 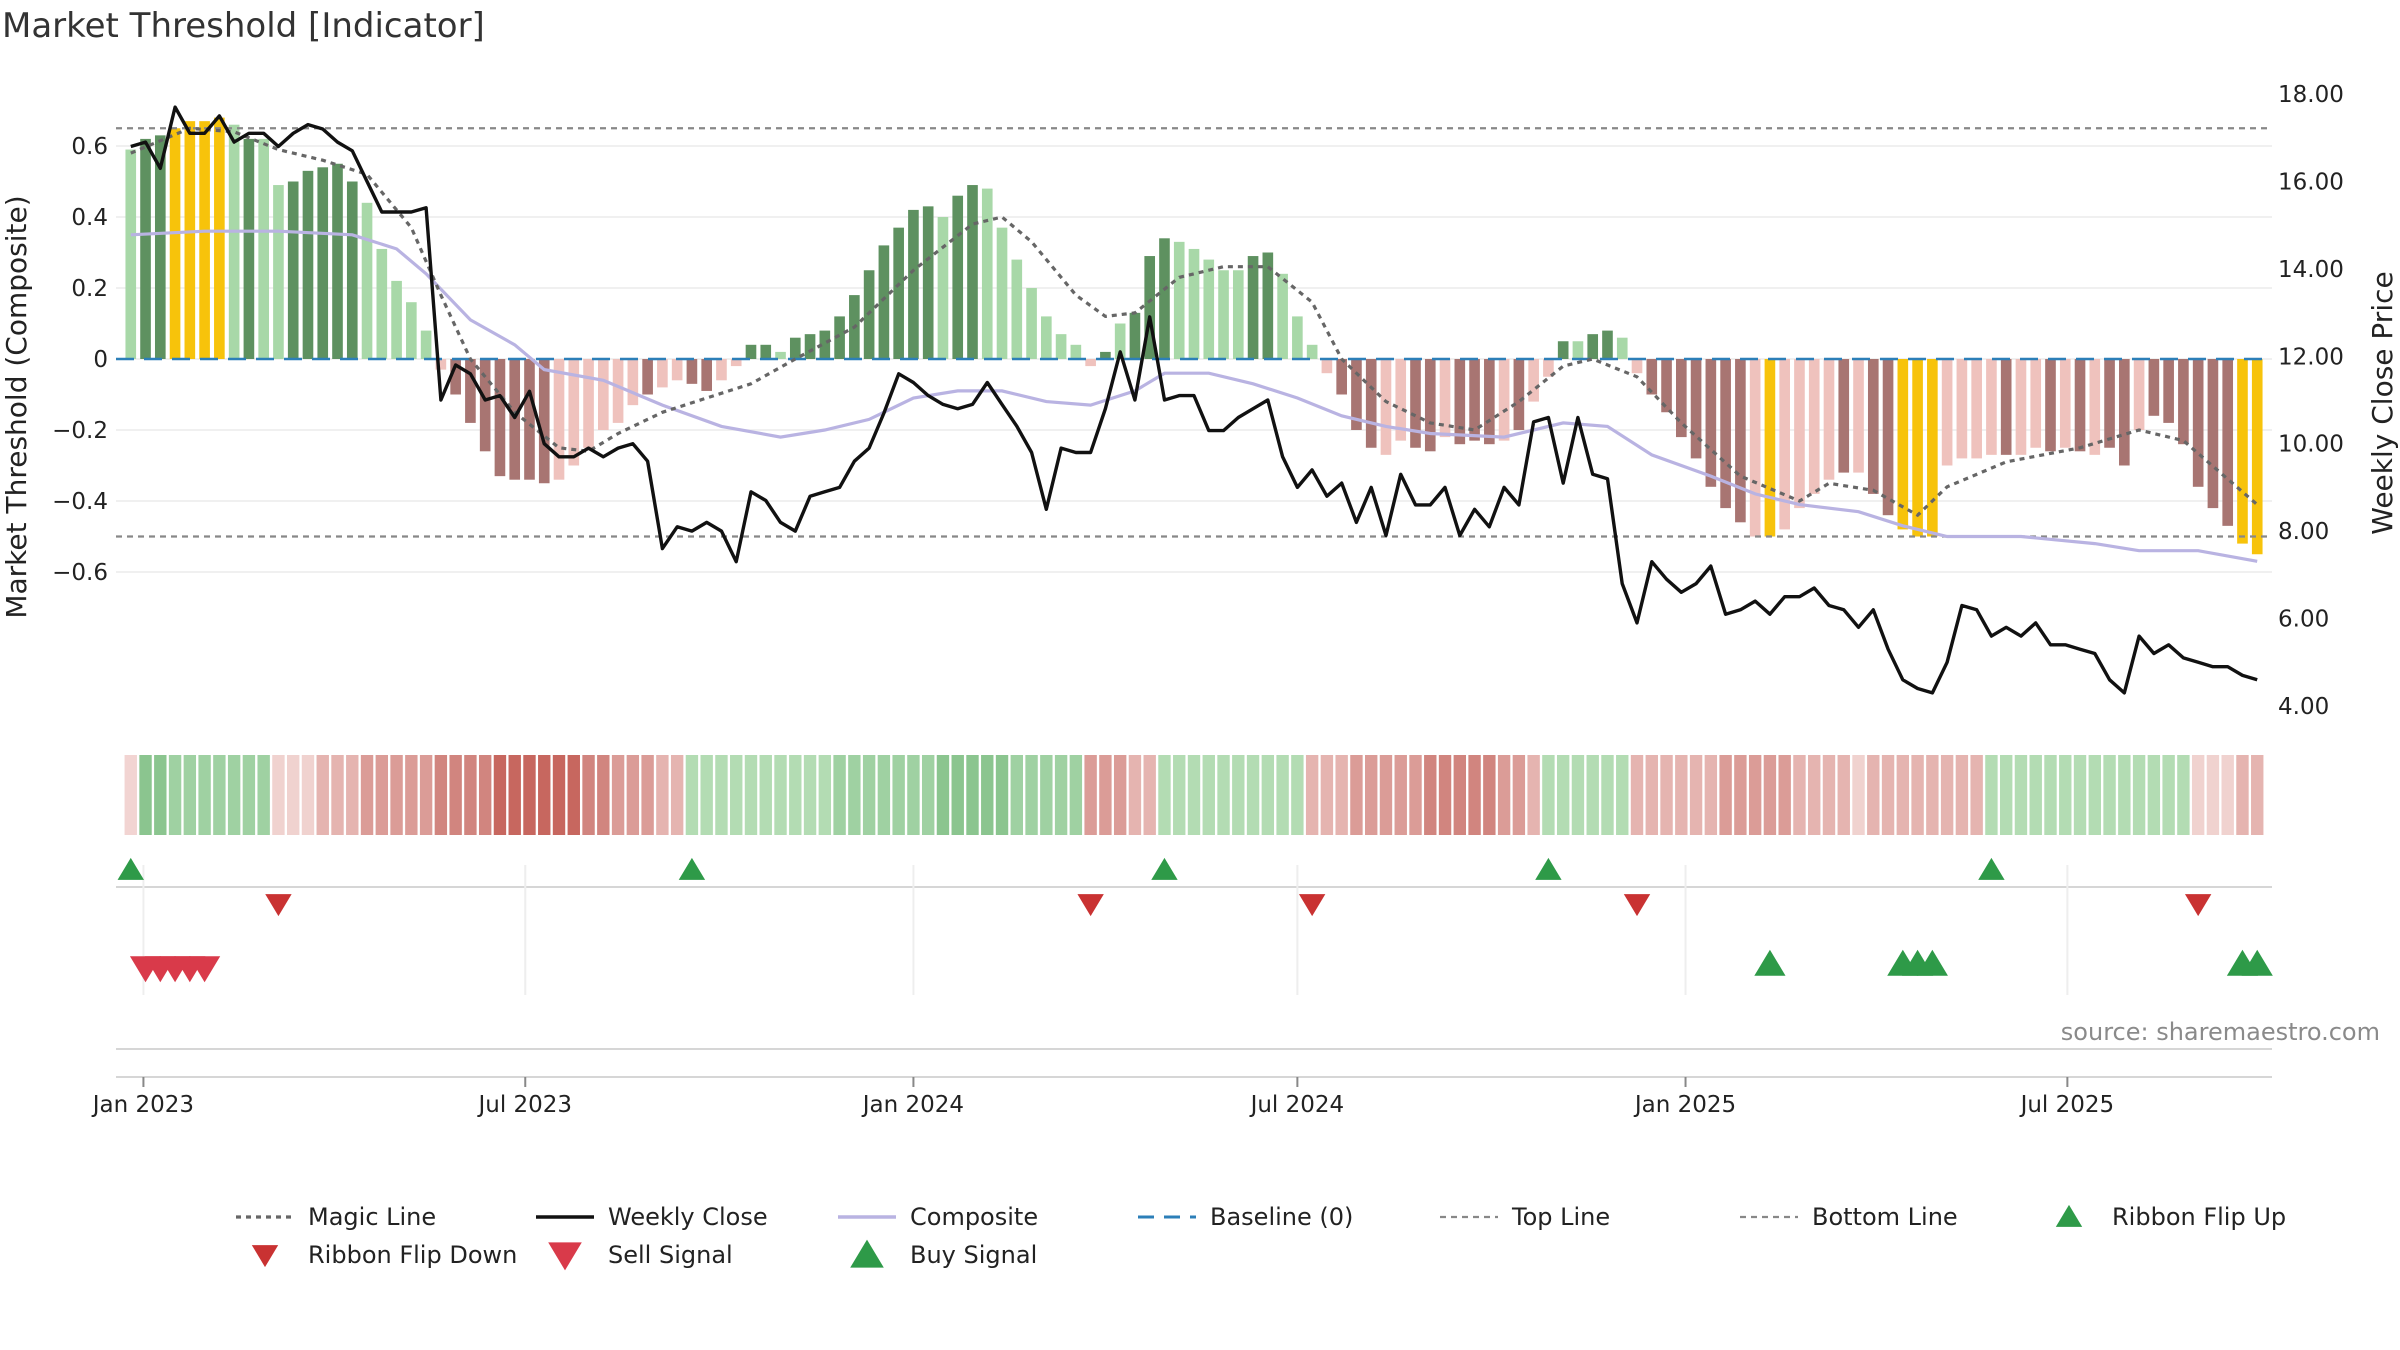 What do you see at coordinates (80, 360) in the screenshot?
I see `left-axis-ticks: 0.6 0.4 0.2 0 −0.2 −0.4 −0.6` at bounding box center [80, 360].